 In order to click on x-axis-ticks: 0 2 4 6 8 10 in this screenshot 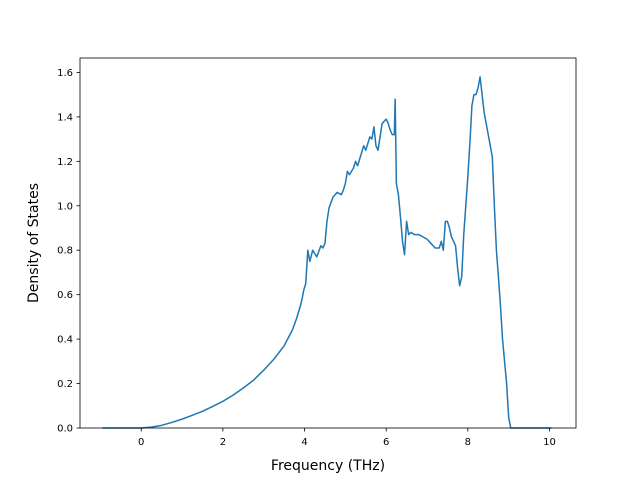, I will do `click(347, 438)`.